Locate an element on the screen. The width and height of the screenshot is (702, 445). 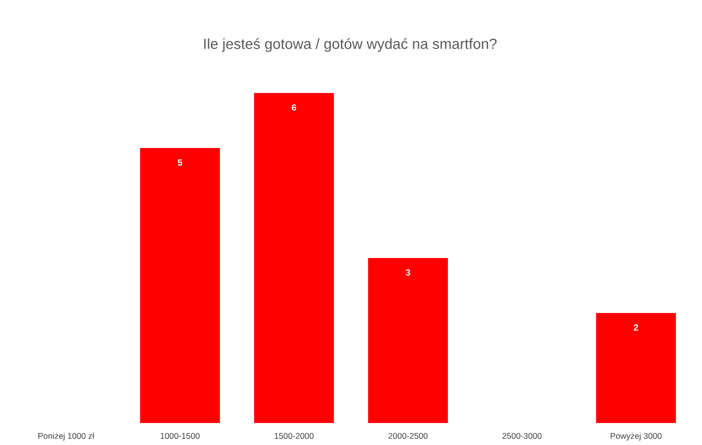
data-label: 6 is located at coordinates (294, 107).